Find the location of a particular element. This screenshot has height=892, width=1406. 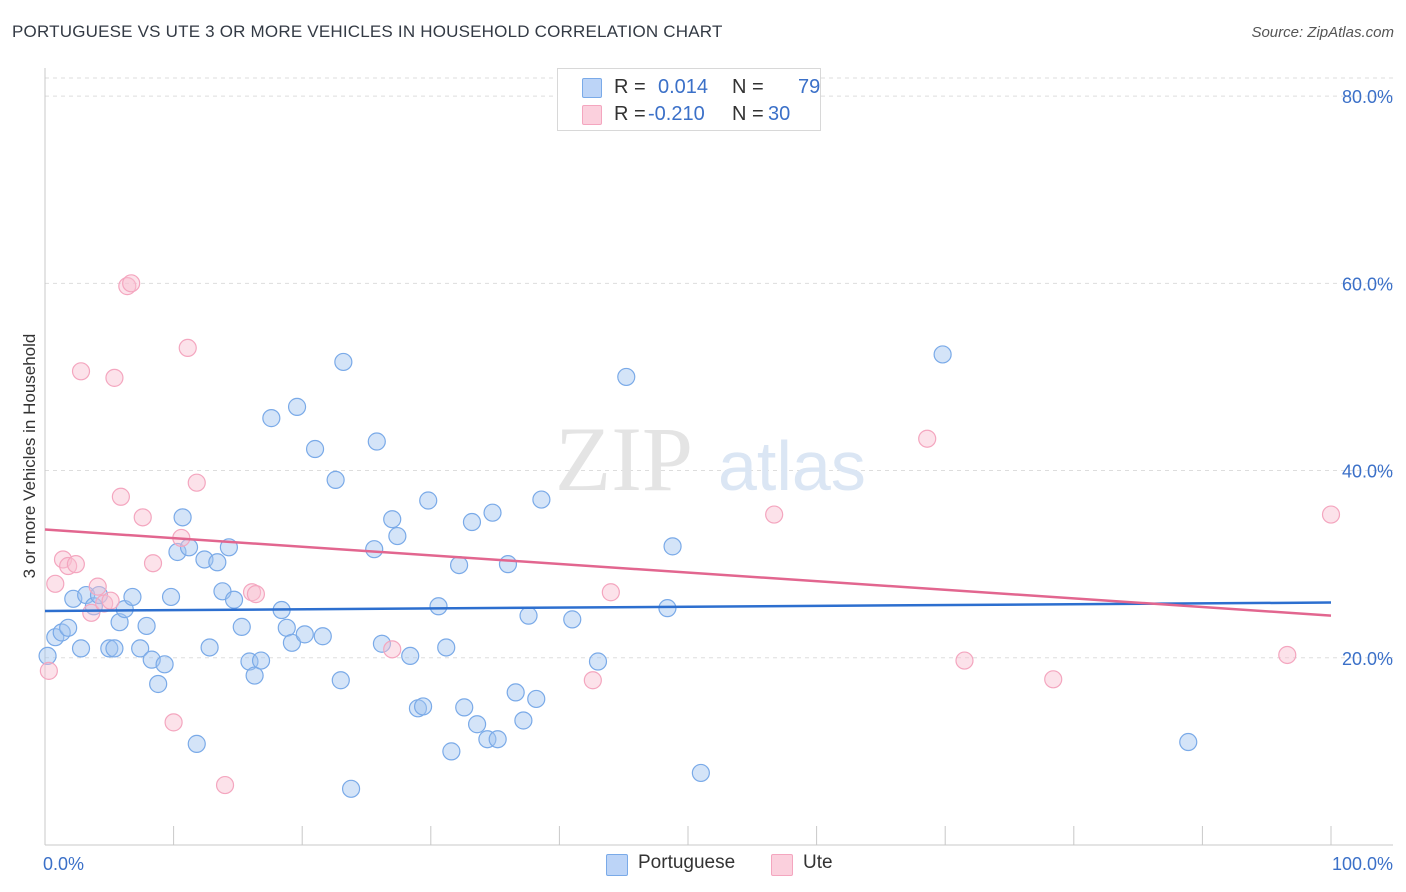

legend-r-label: R = is located at coordinates (630, 87).